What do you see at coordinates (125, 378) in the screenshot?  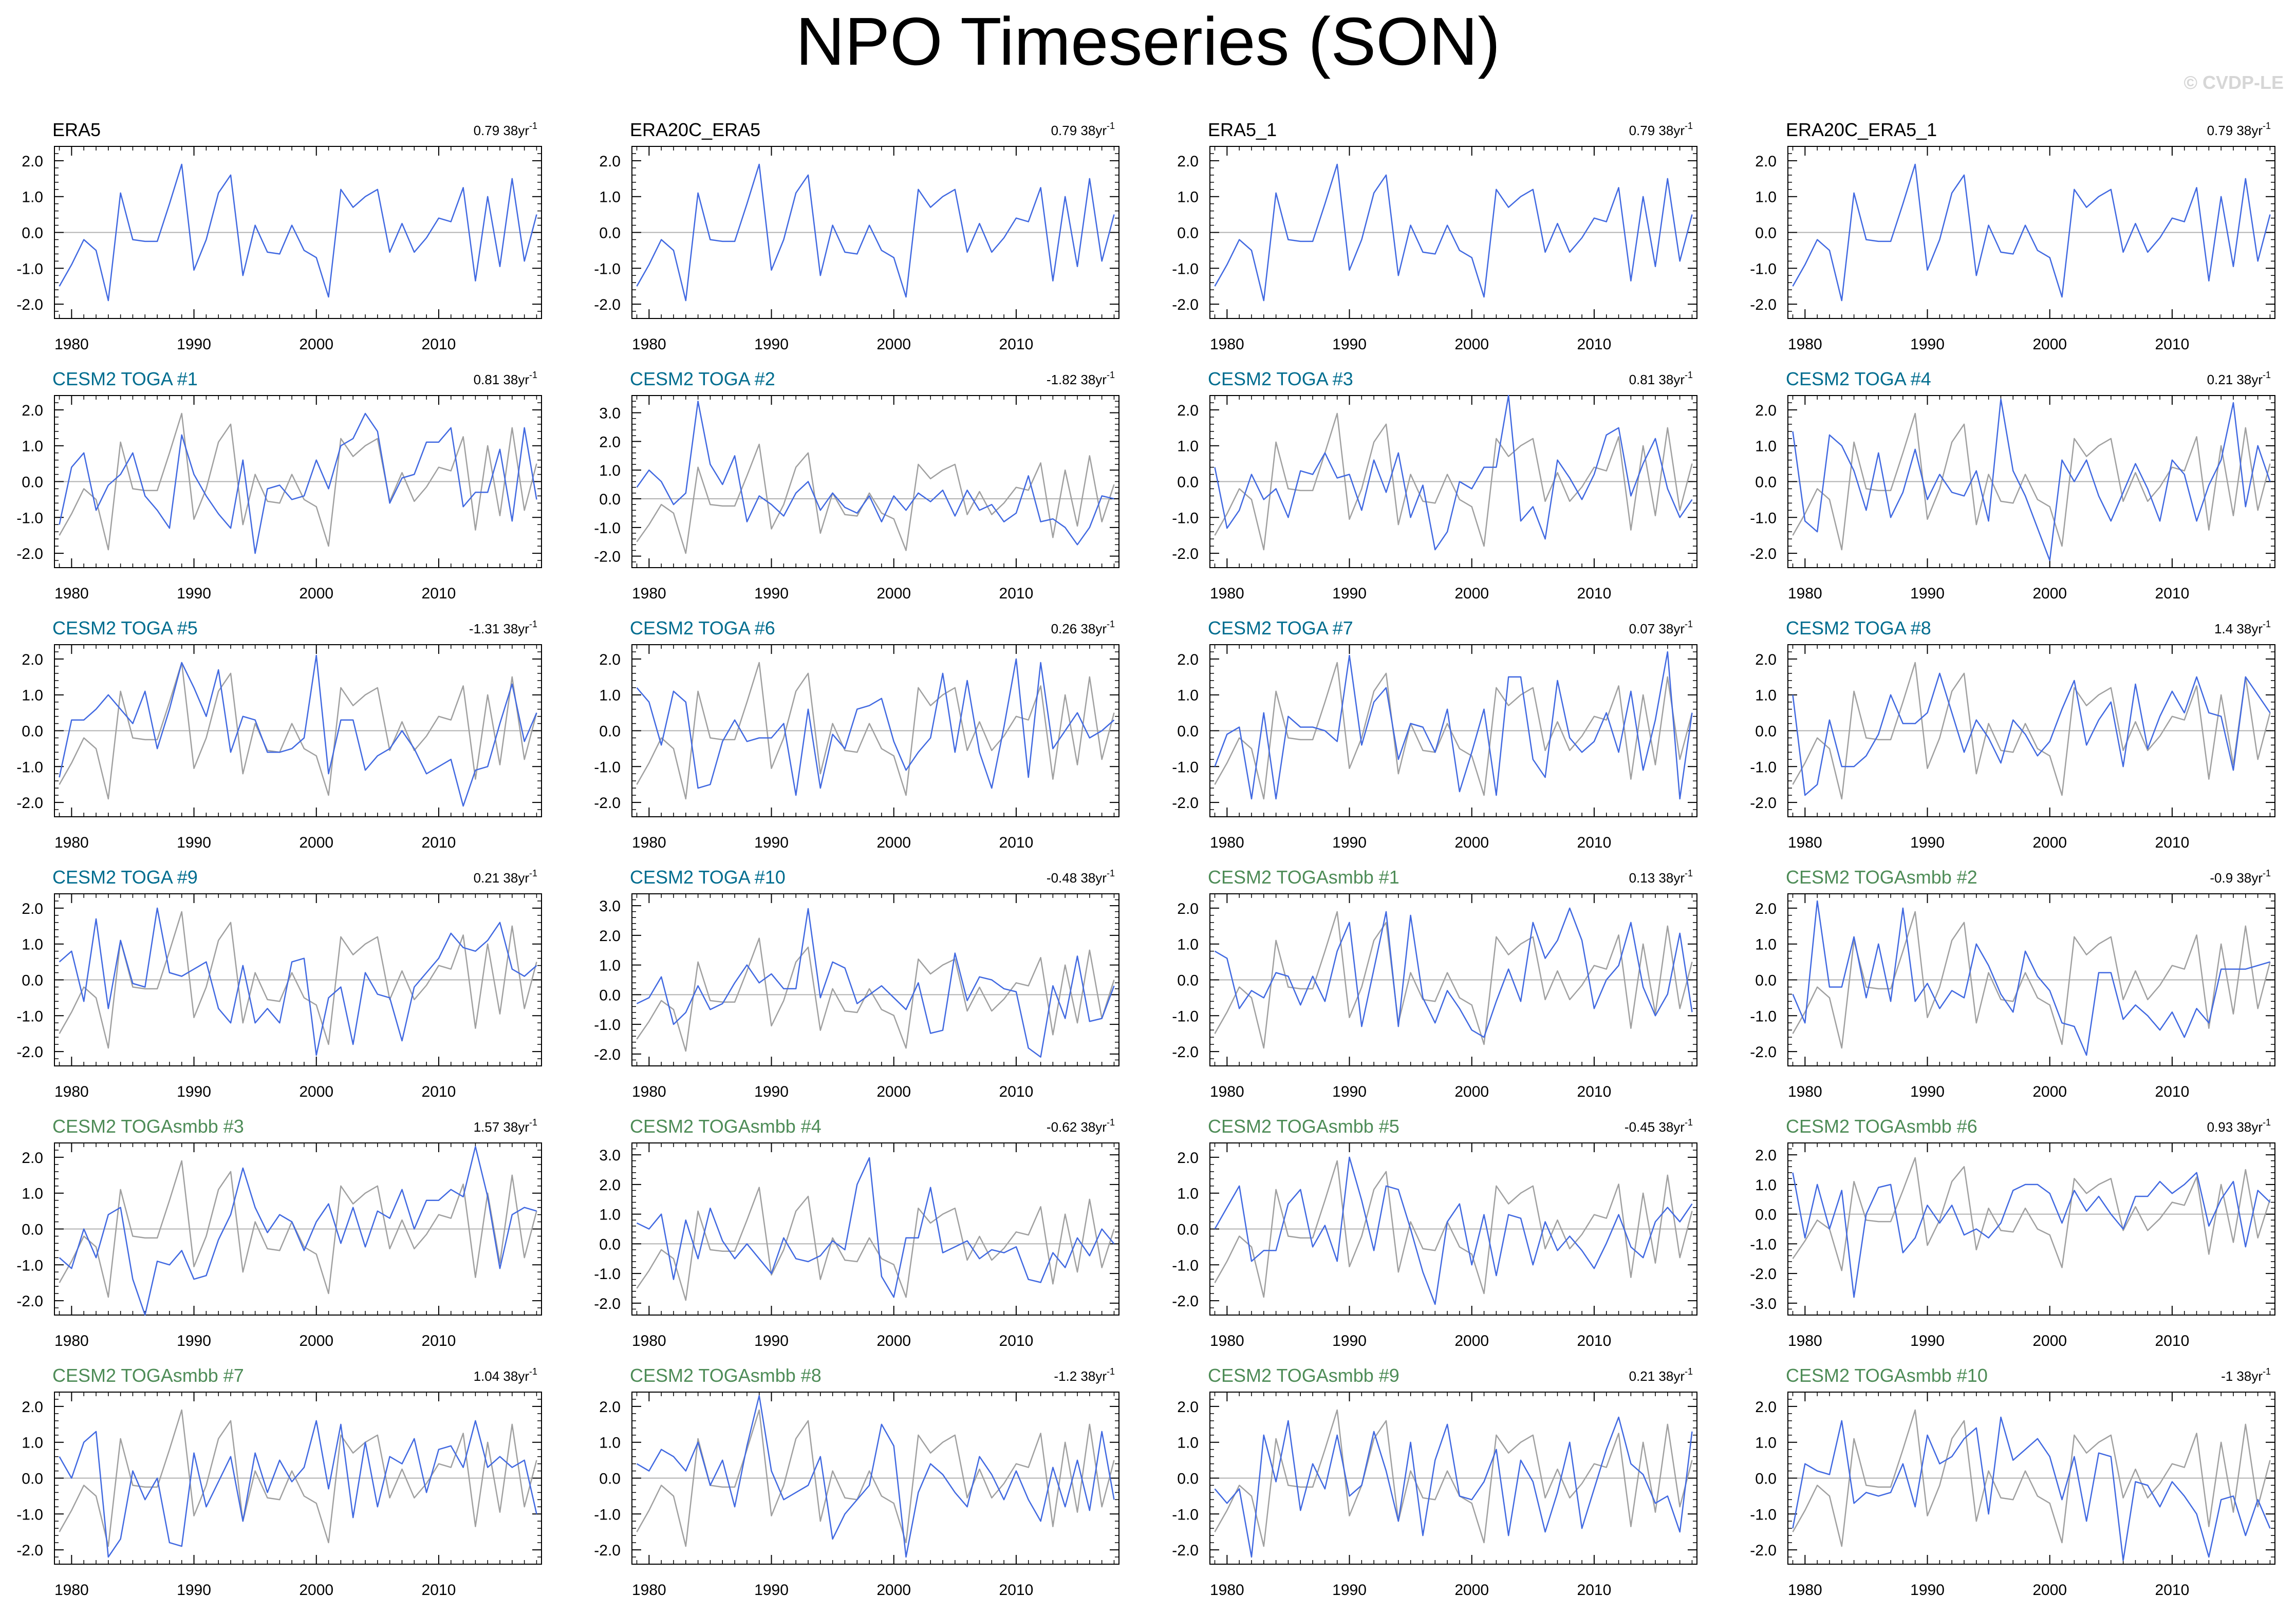 I see `panel-title: CESM2 TOGA #1` at bounding box center [125, 378].